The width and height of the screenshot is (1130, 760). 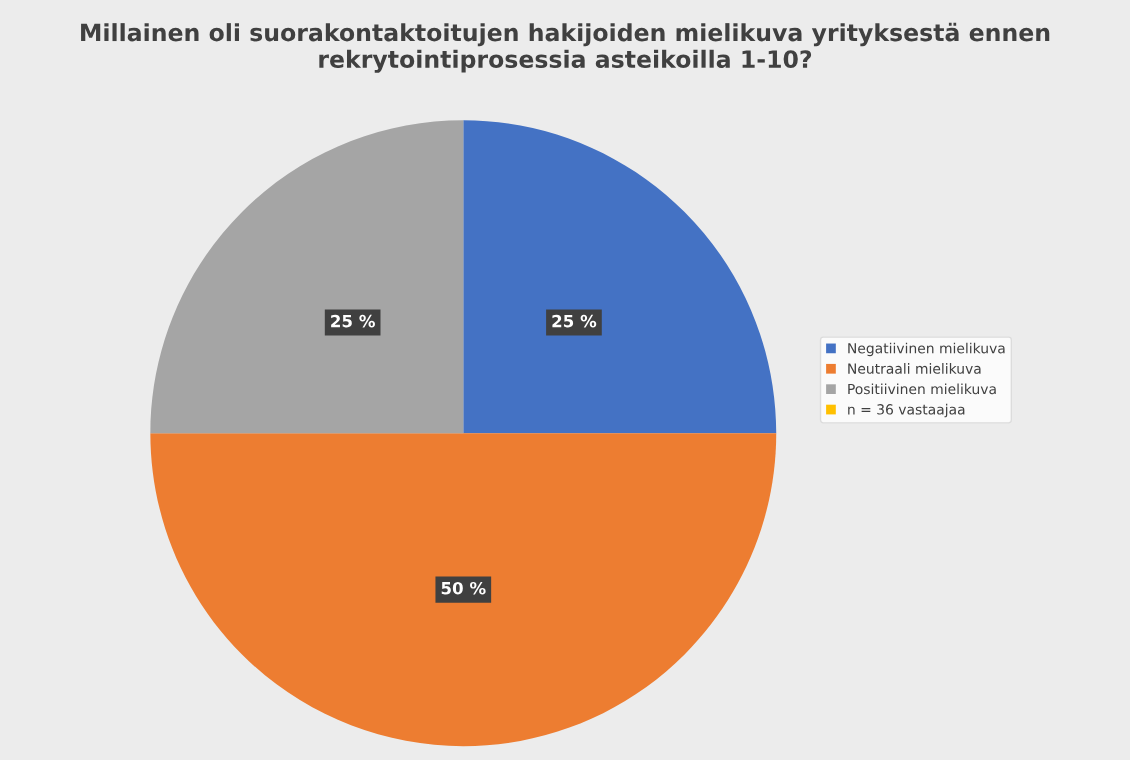 What do you see at coordinates (906, 410) in the screenshot?
I see `legend-label: n = 36 vastaajaa` at bounding box center [906, 410].